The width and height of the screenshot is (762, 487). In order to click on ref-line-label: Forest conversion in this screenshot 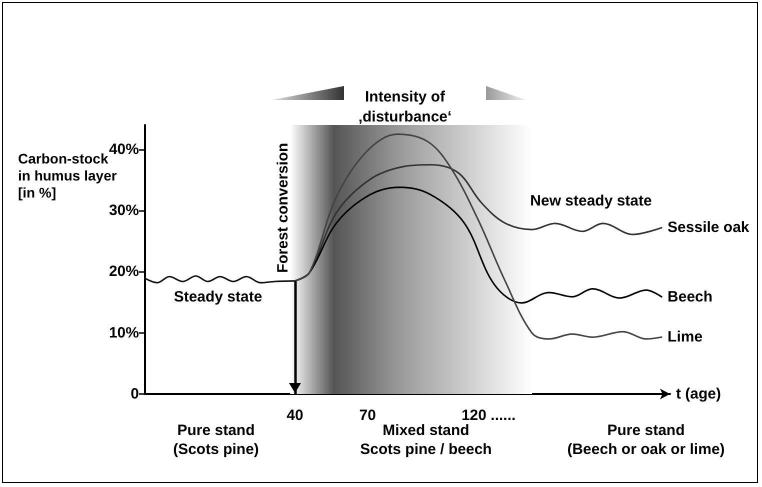, I will do `click(283, 207)`.